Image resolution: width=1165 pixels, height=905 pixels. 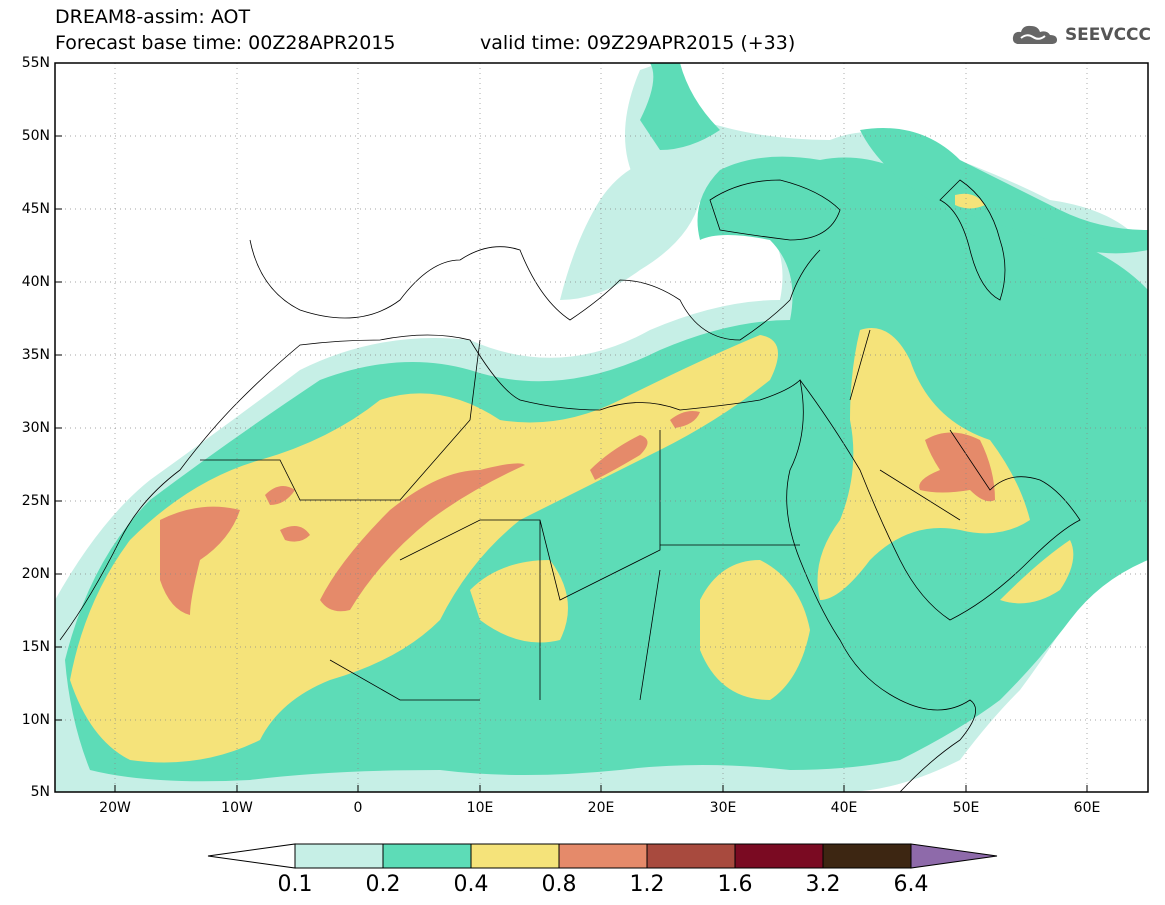 I want to click on colorbar-label: 3.2, so click(x=823, y=884).